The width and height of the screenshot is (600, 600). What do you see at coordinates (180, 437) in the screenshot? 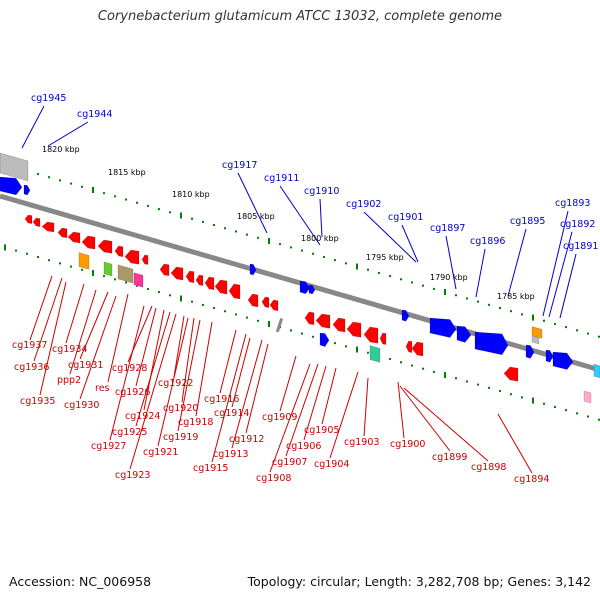
I see `reverse-gene-label: cg1919` at bounding box center [180, 437].